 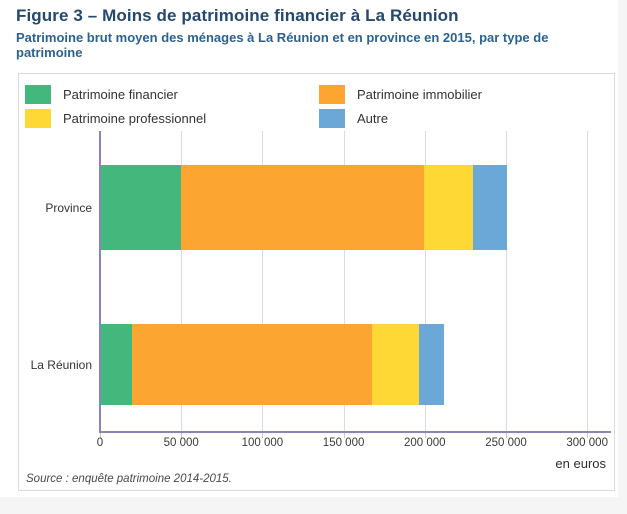 I want to click on axis-tick-label: 150 000, so click(x=343, y=443).